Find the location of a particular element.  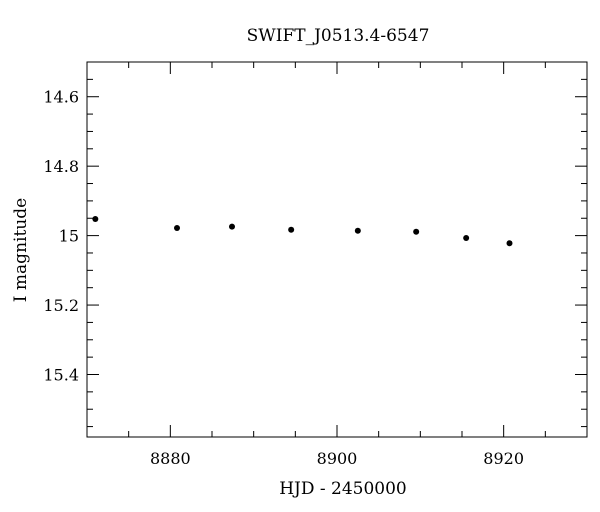

y-tick-label: 15 is located at coordinates (69, 236).